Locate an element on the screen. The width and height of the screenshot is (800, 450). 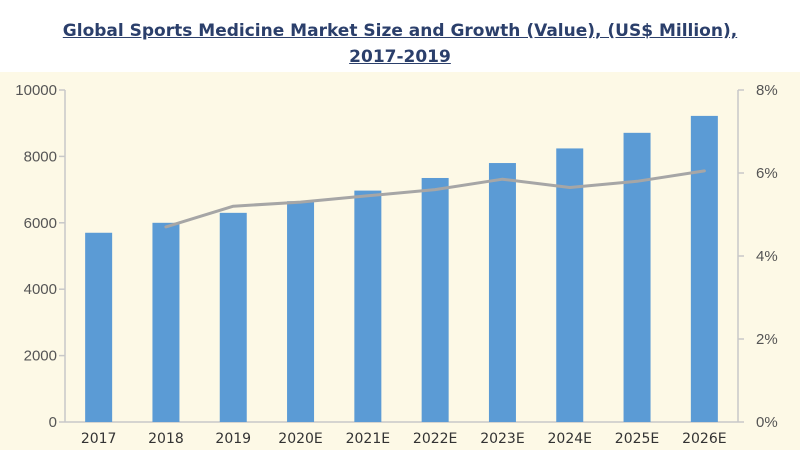
x-tick-label: 2017 is located at coordinates (99, 439).